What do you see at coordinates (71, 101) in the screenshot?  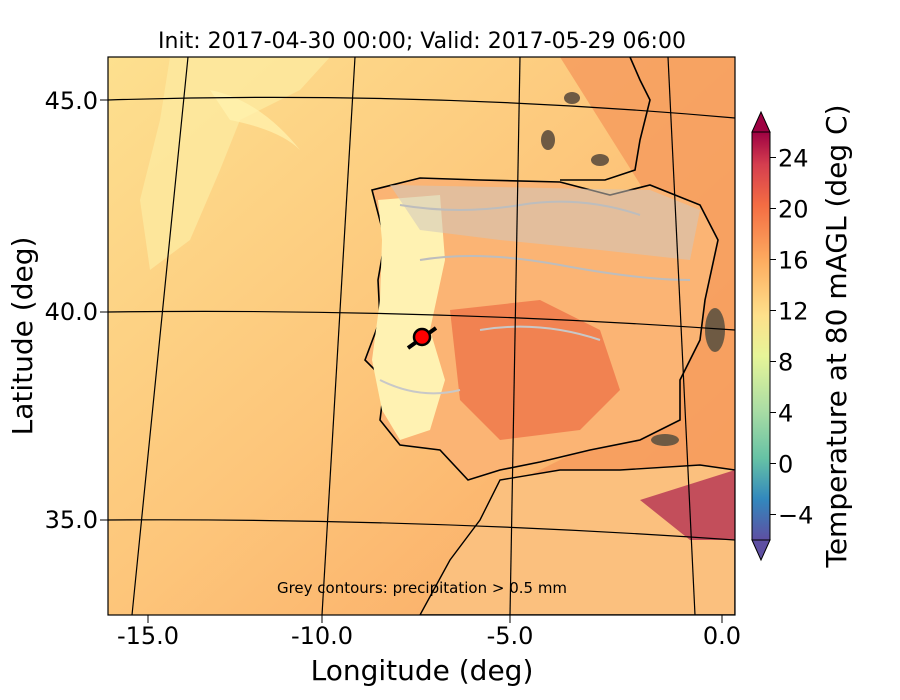 I see `y-tick-label: 45.0` at bounding box center [71, 101].